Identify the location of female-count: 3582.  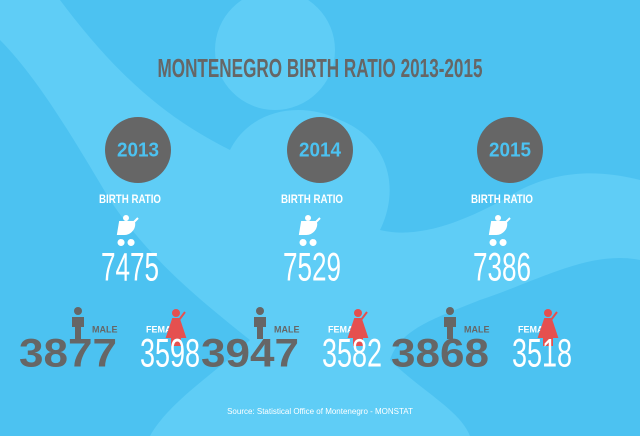
(352, 354).